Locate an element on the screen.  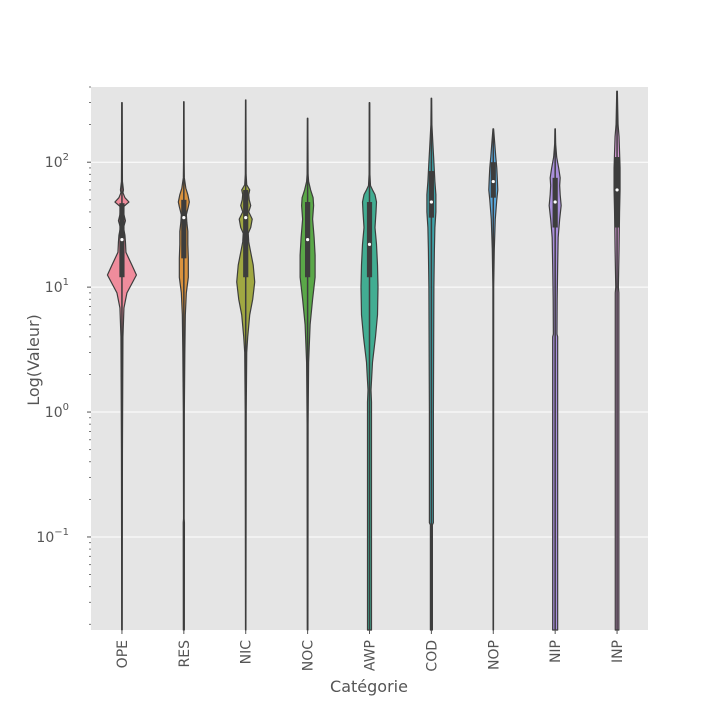
x-tick-label-awp: AWP is located at coordinates (371, 655).